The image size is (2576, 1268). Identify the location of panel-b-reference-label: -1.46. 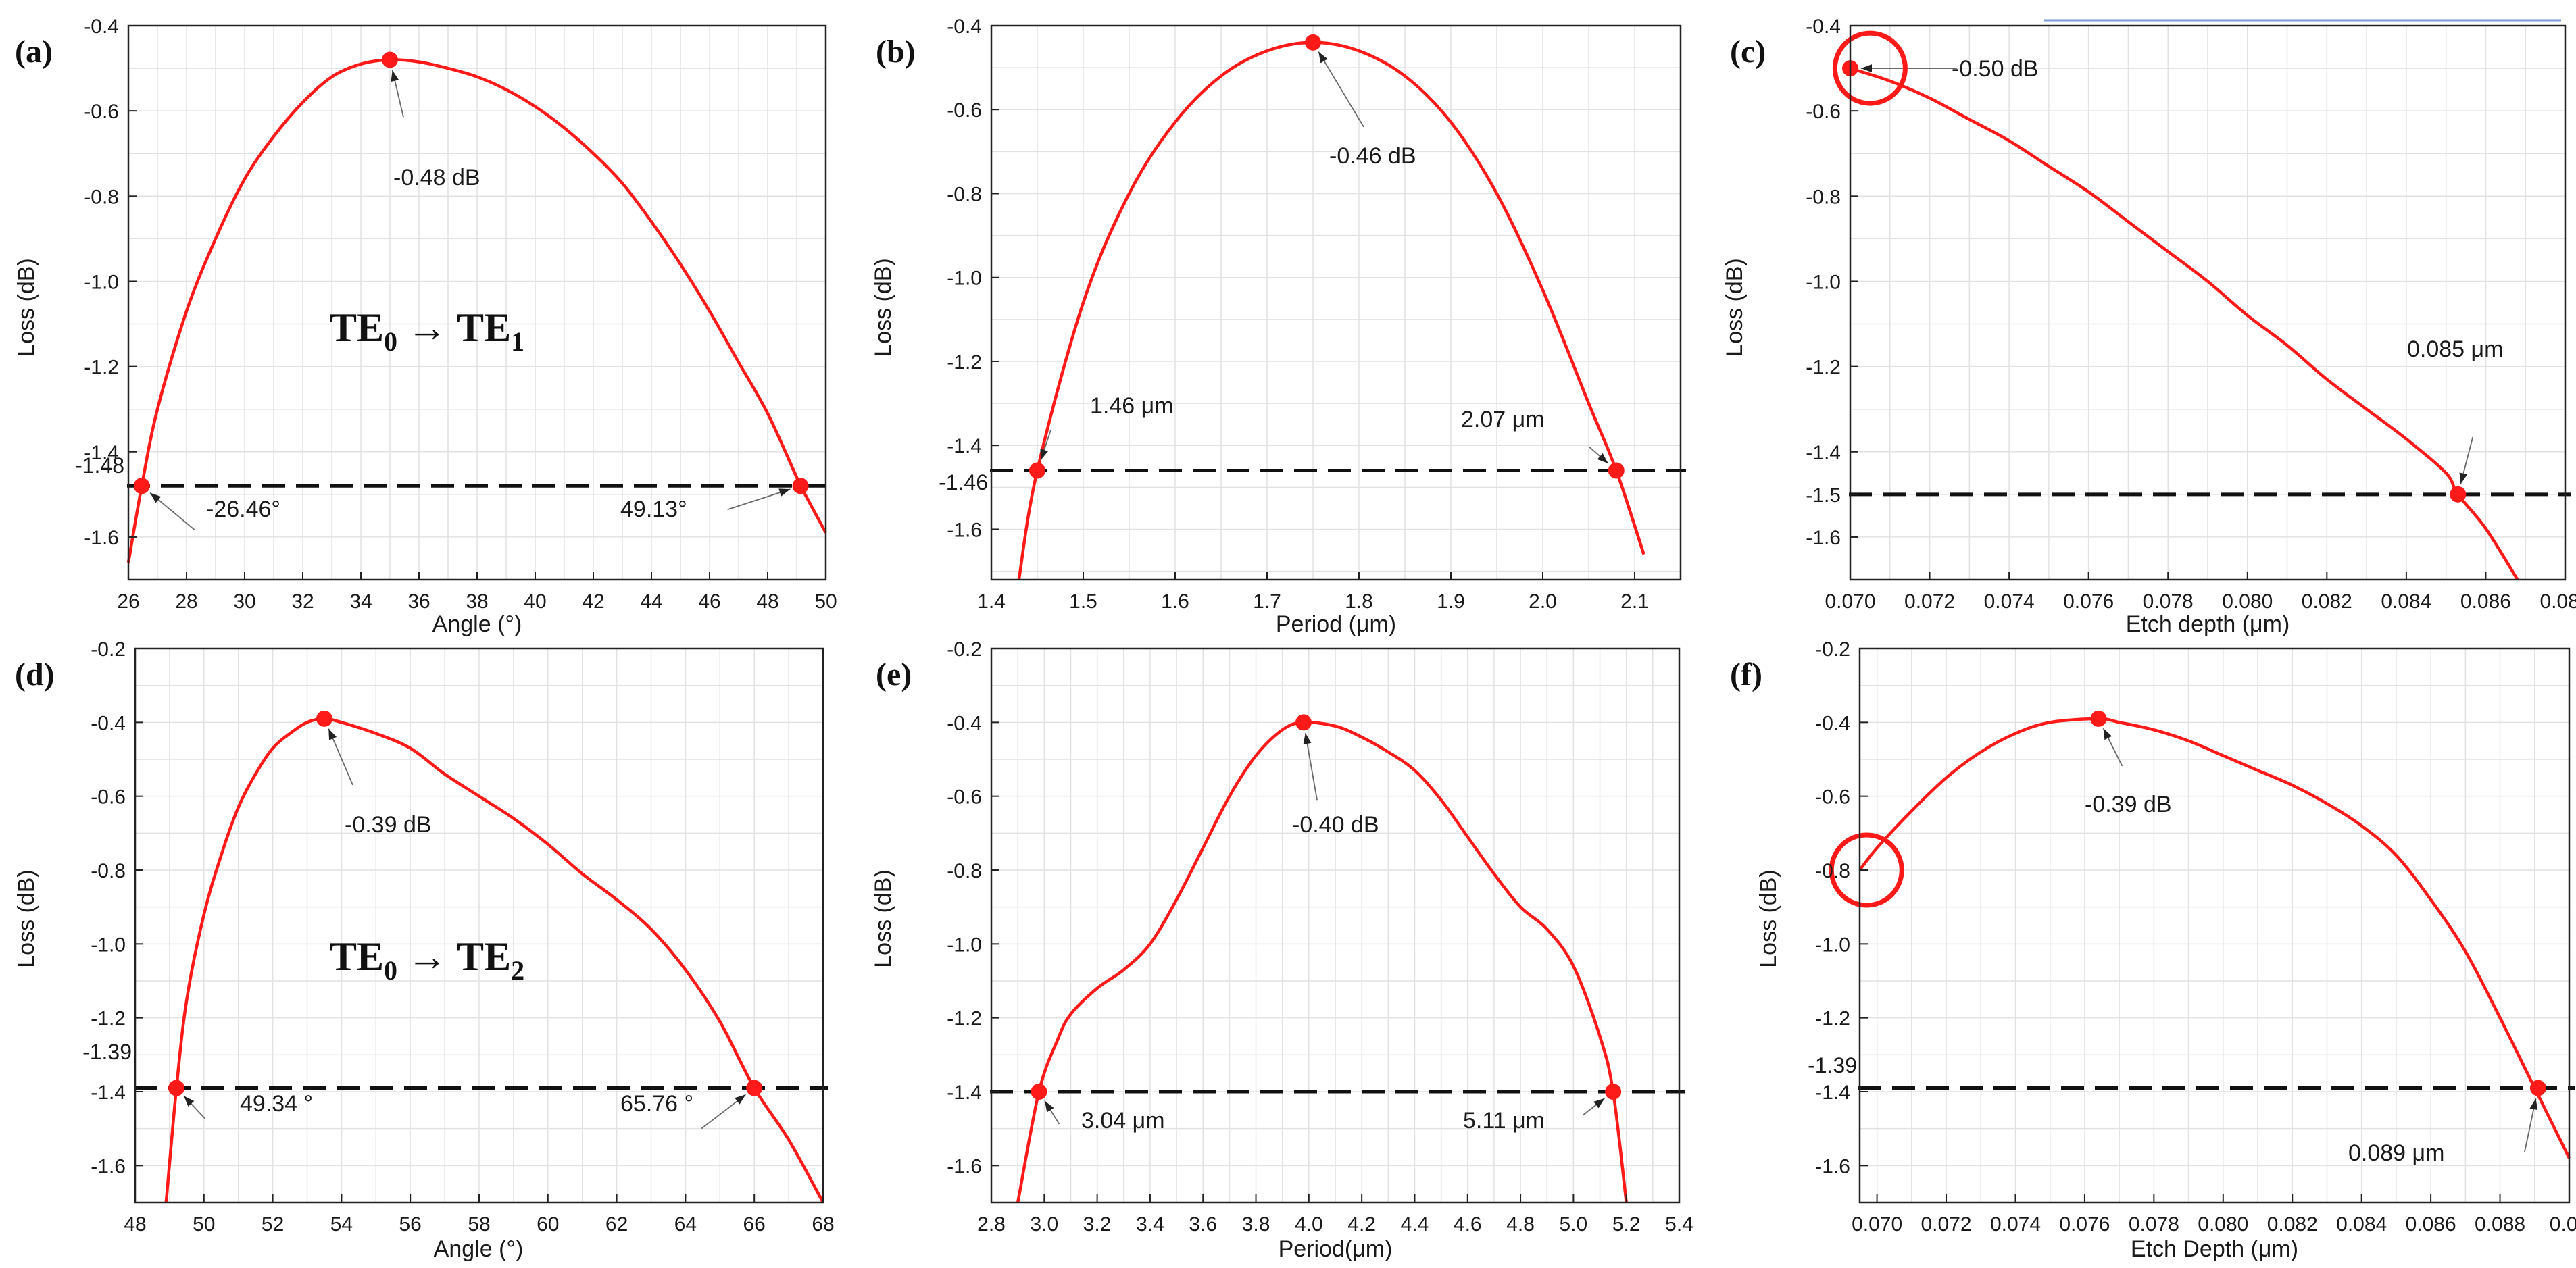
(964, 482).